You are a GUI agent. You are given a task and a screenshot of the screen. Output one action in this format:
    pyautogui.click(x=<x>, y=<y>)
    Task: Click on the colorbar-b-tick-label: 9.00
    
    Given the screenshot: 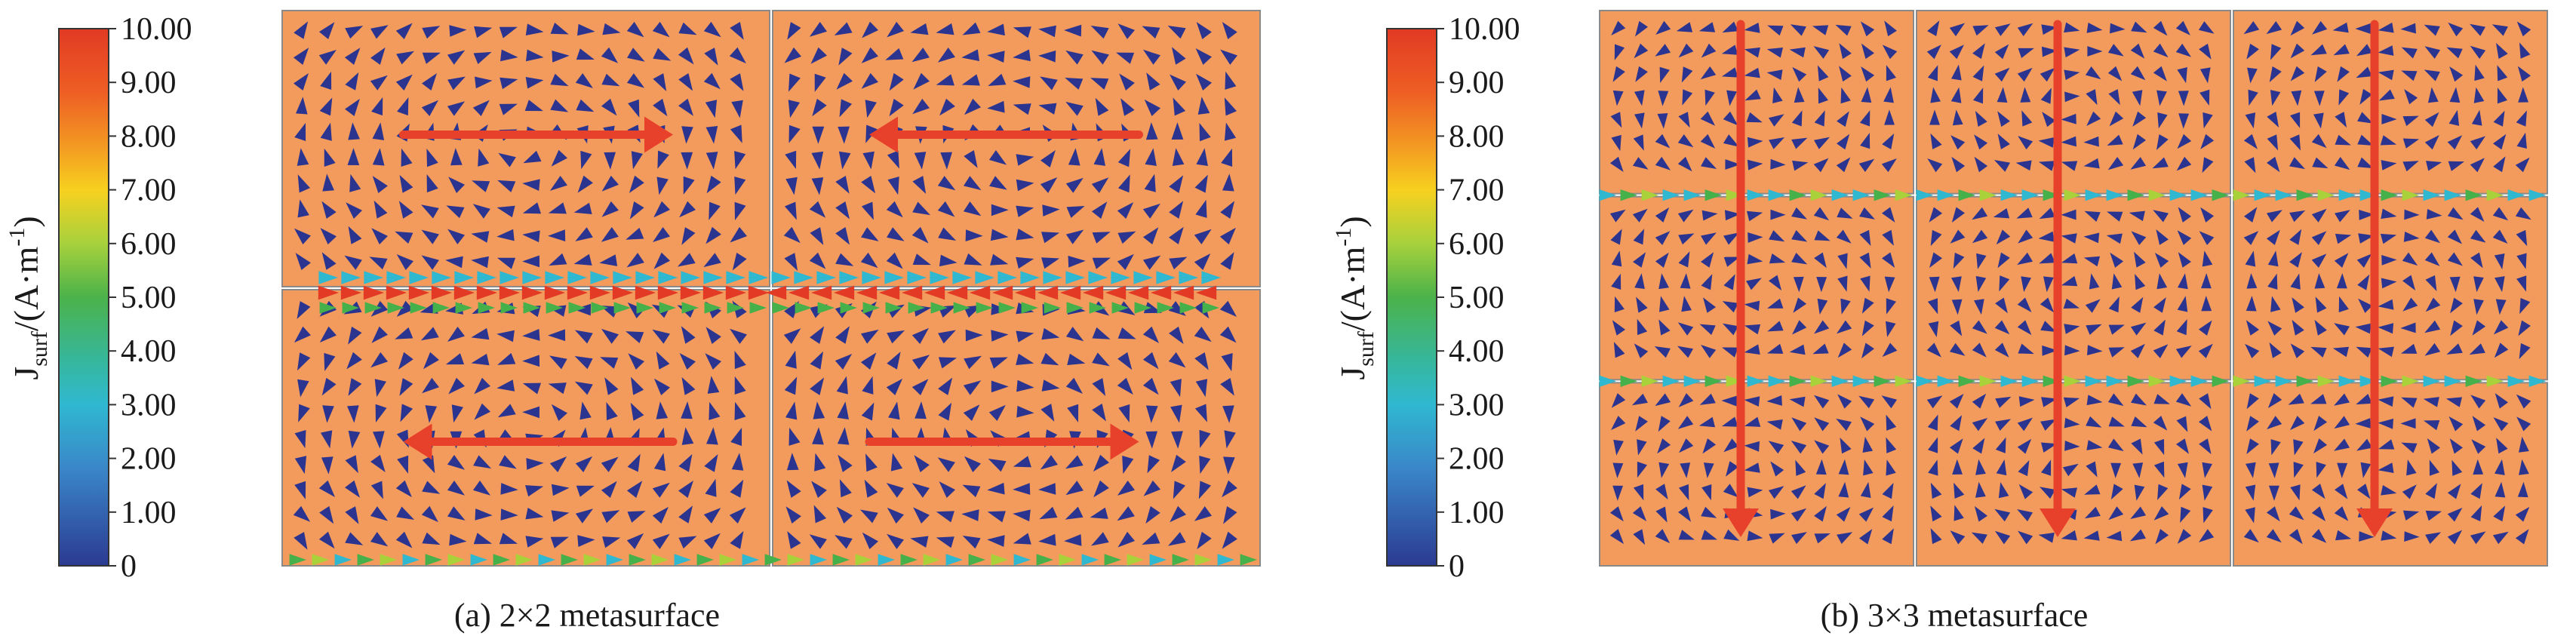 What is the action you would take?
    pyautogui.click(x=1477, y=83)
    